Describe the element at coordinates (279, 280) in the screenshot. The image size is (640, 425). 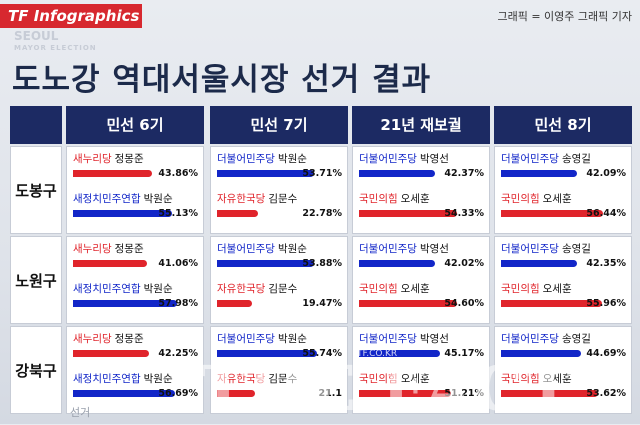
I see `result-cell: 더불어민주당 박원순 53.88% 자유한국당 김문수 19.47%` at that location.